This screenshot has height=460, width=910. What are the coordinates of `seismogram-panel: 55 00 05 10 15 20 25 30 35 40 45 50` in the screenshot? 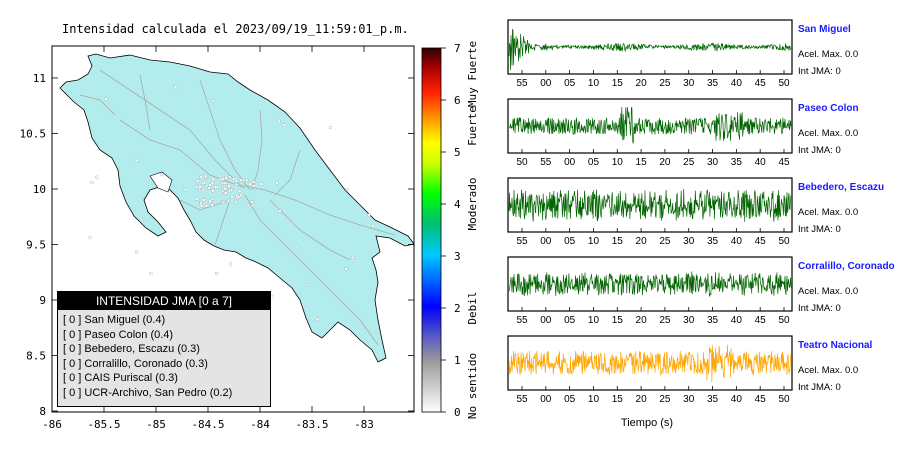 It's located at (650, 370).